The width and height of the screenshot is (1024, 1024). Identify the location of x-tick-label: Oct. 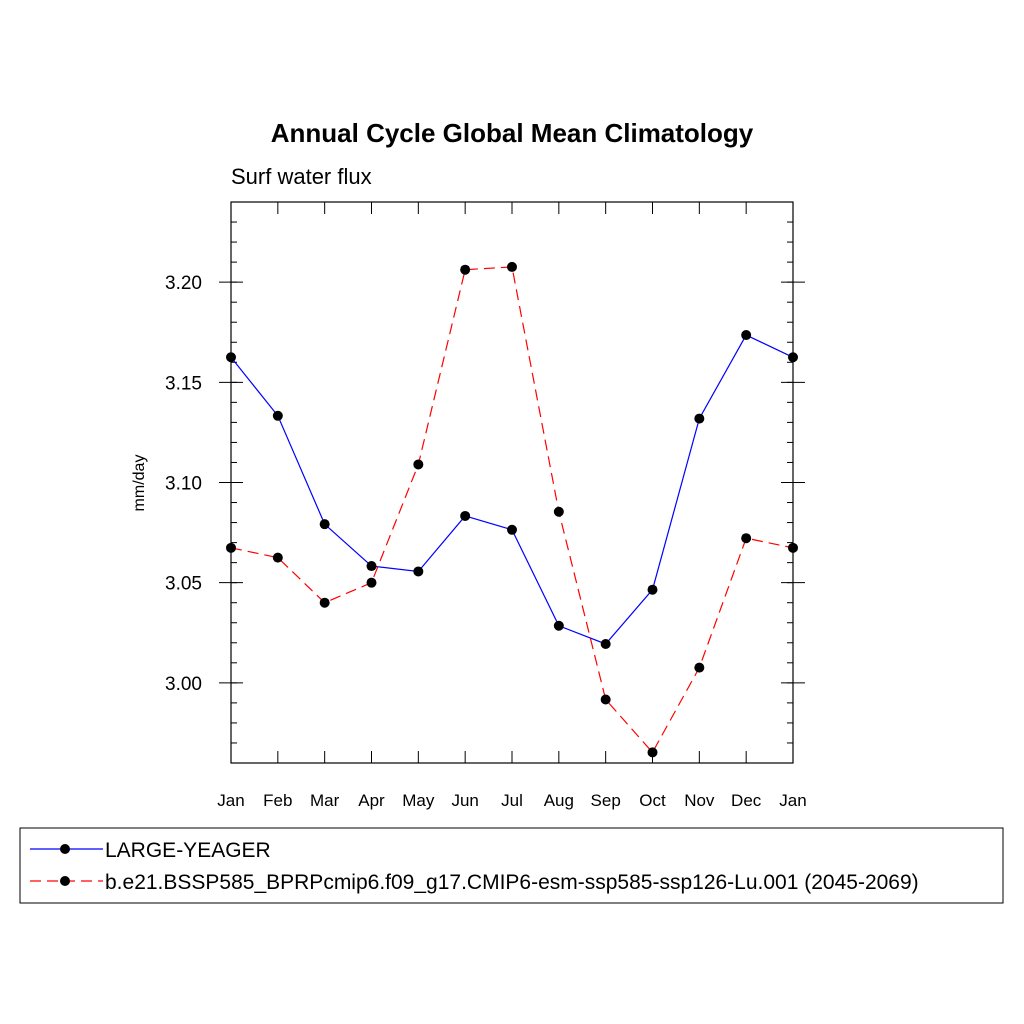
(652, 800).